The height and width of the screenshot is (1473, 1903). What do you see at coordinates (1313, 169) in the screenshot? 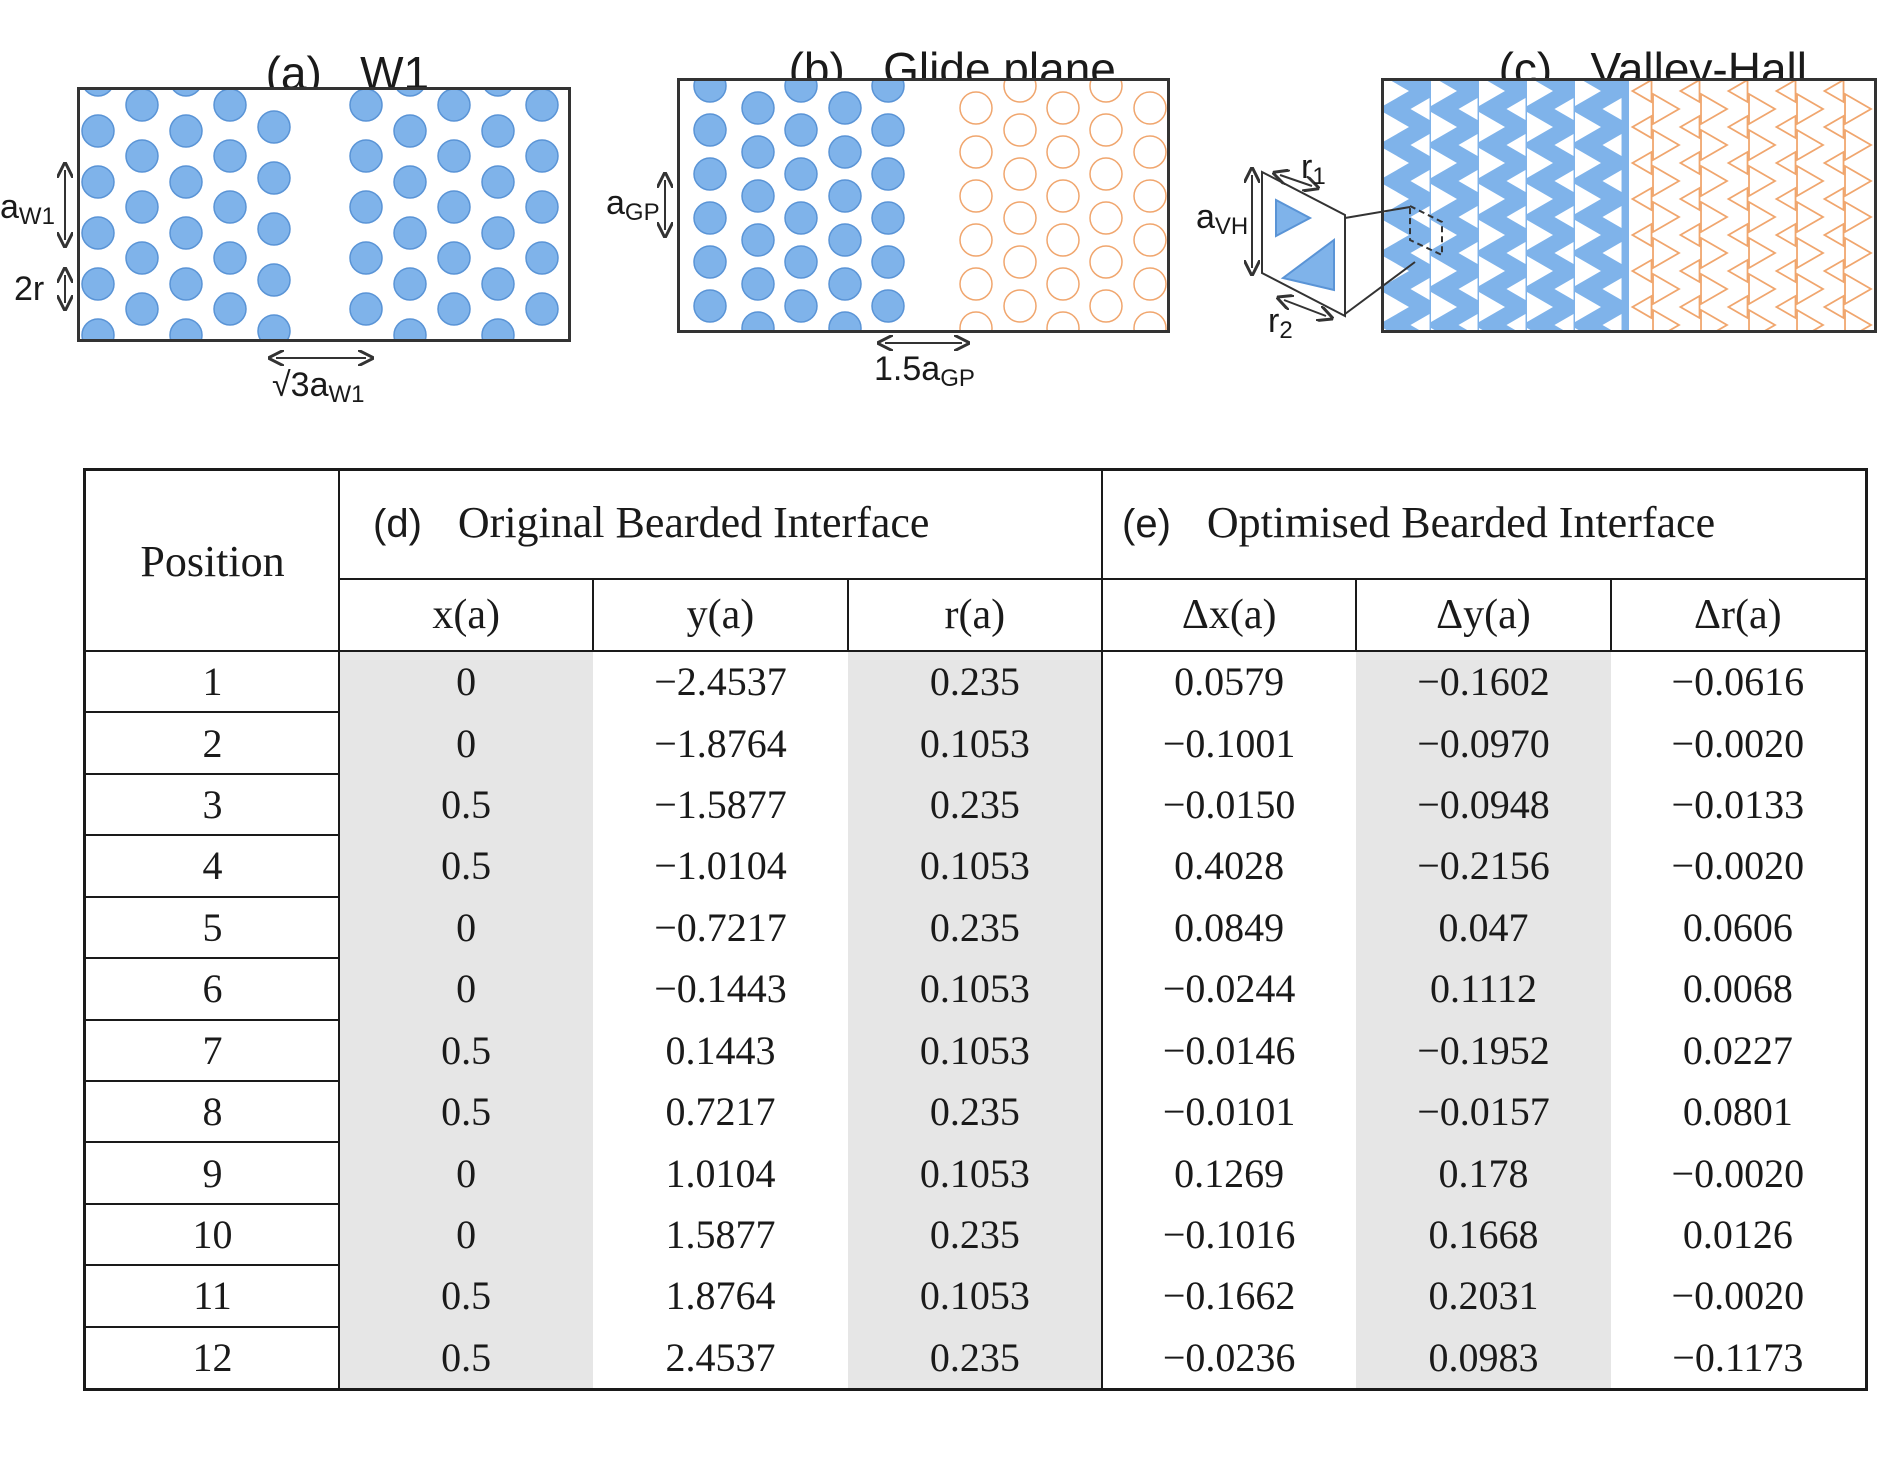
I see `r1-label: r1` at bounding box center [1313, 169].